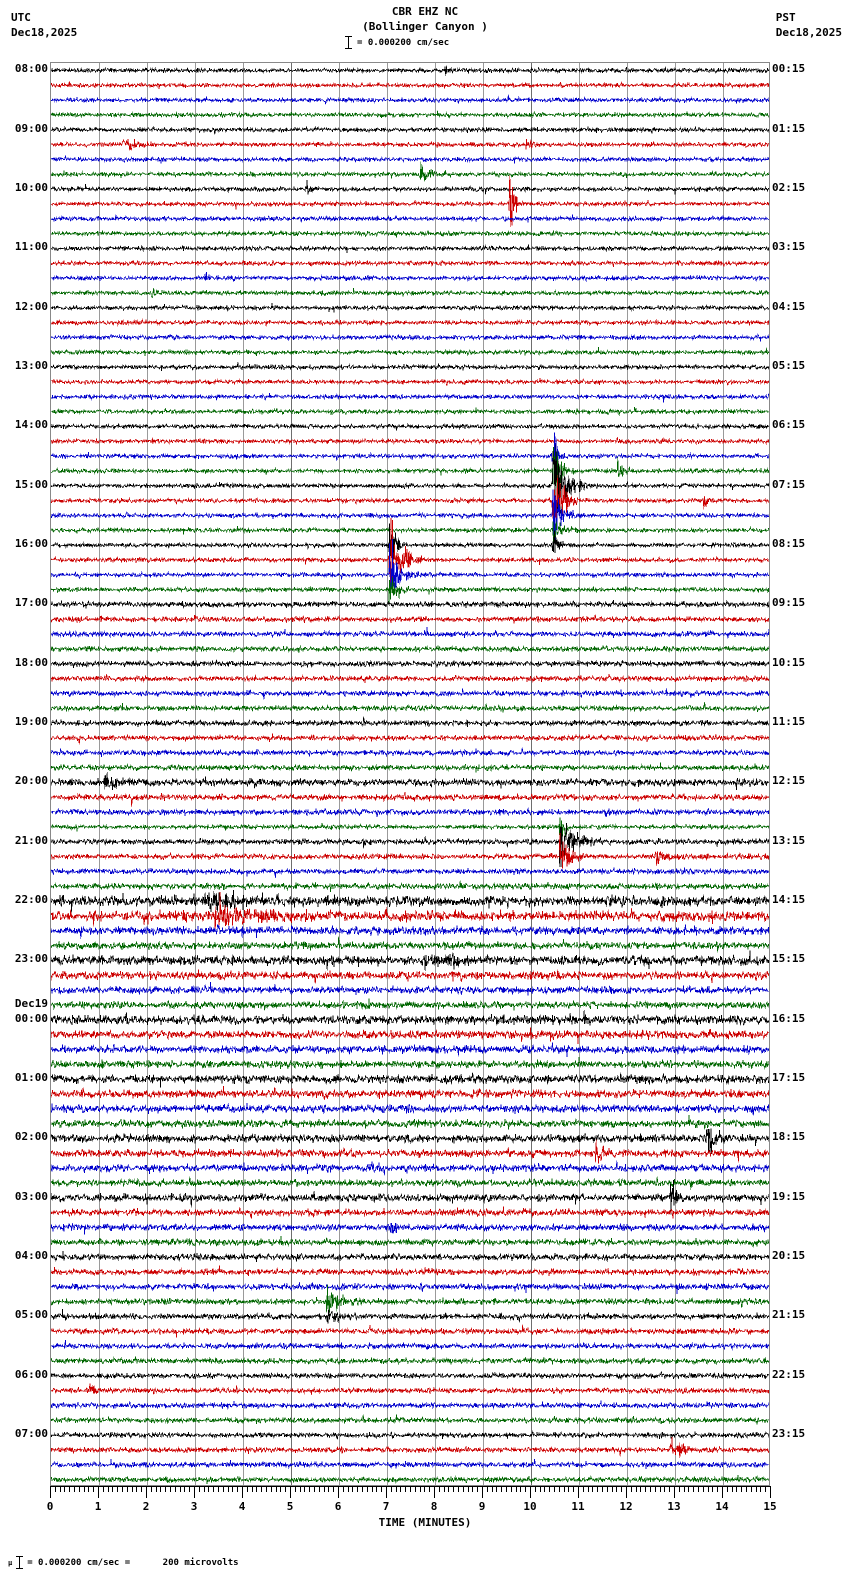 The image size is (850, 1584). Describe the element at coordinates (98, 1506) in the screenshot. I see `x-tick-label-1: 1` at that location.